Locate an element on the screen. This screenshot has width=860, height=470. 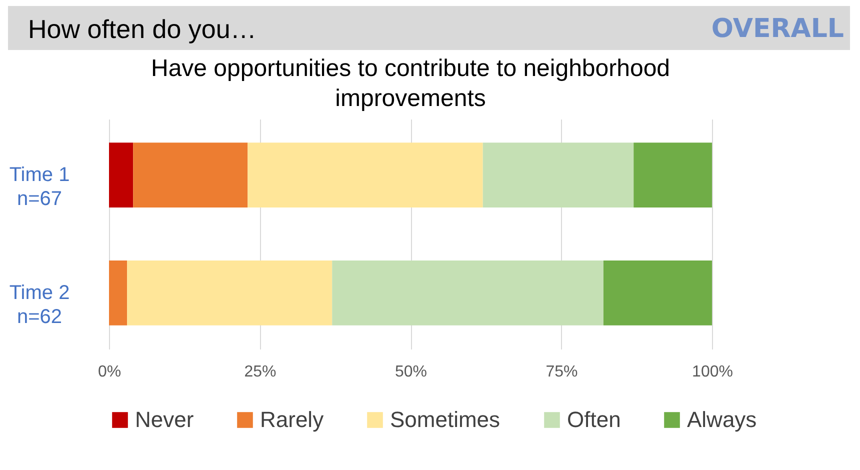
legend-label: Sometimes is located at coordinates (445, 419).